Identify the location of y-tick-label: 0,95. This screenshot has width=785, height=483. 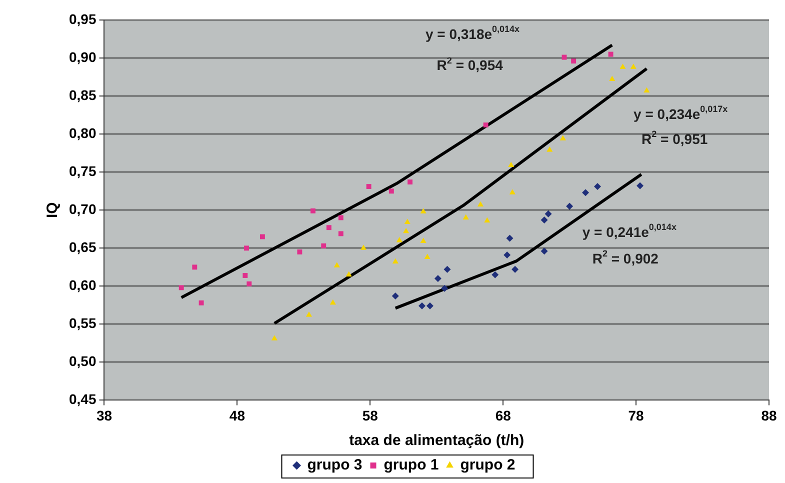
(82, 18).